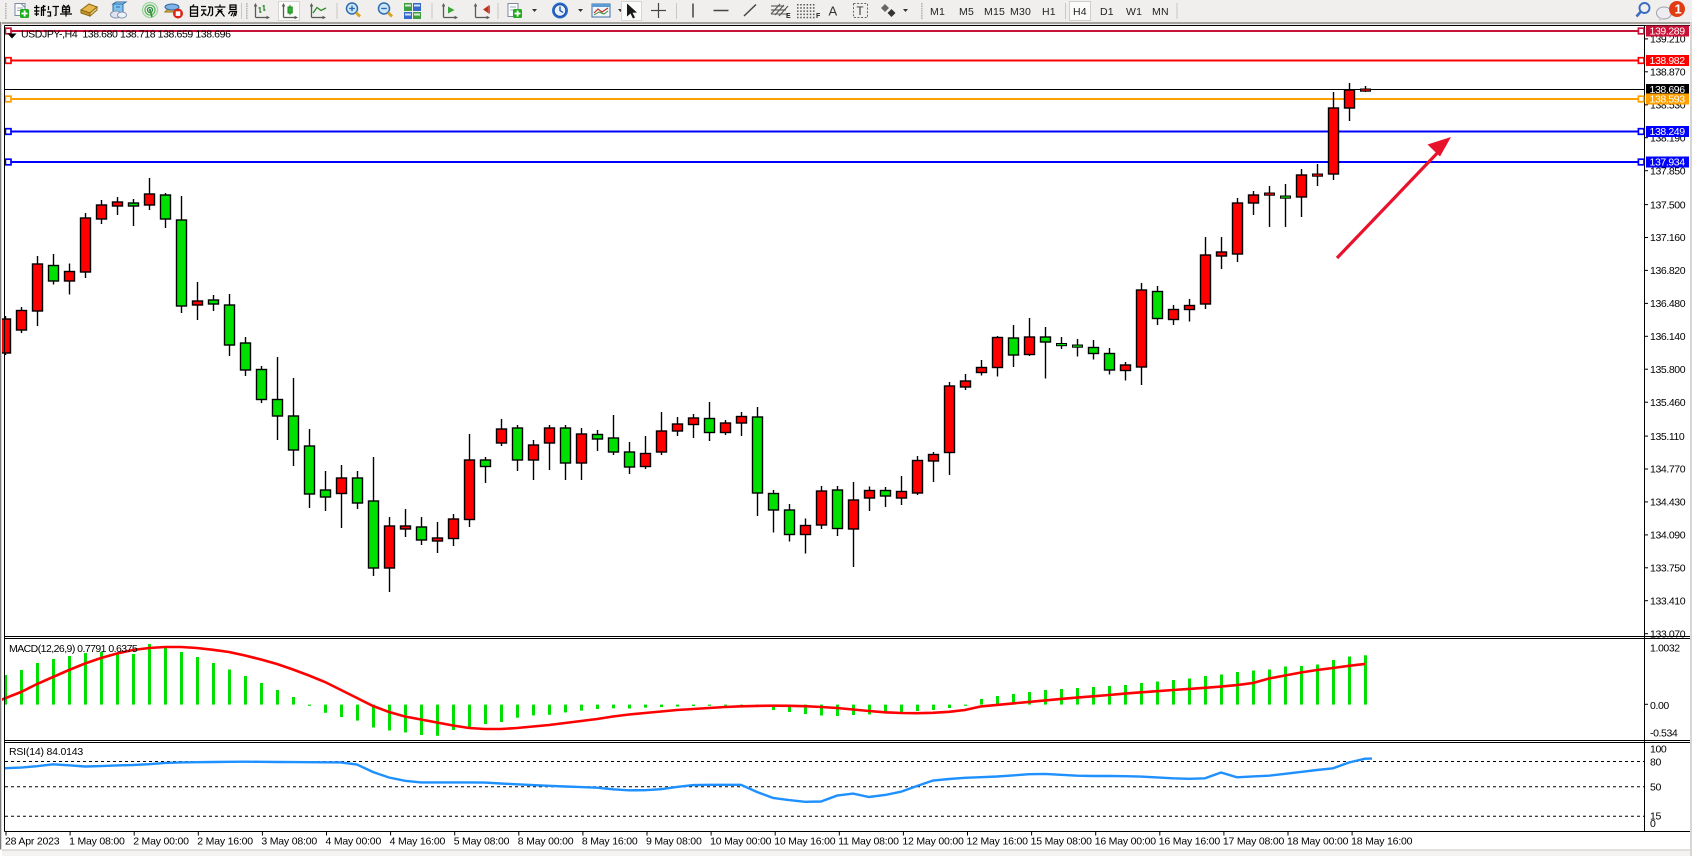 The image size is (1692, 856). I want to click on svg-text: 133.070, so click(1668, 634).